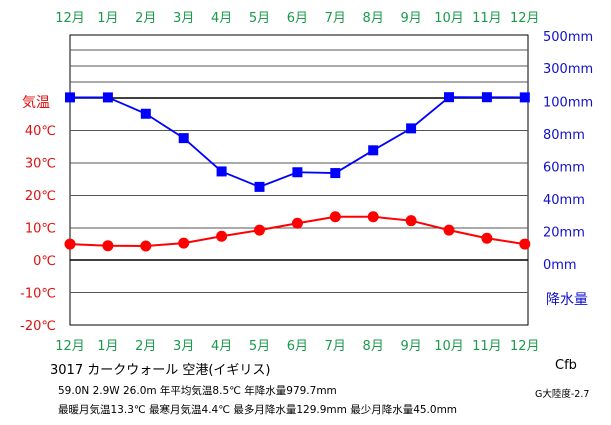 The height and width of the screenshot is (425, 611). What do you see at coordinates (38, 326) in the screenshot?
I see `temperature-tick-label: -20℃` at bounding box center [38, 326].